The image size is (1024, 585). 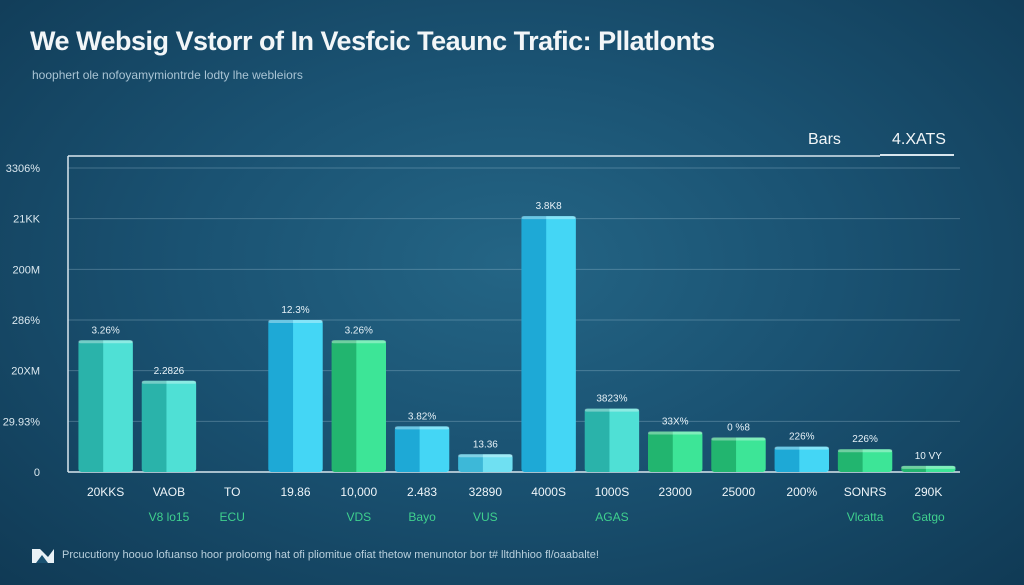 I want to click on x-sublabel-5: Bayo, so click(x=422, y=517).